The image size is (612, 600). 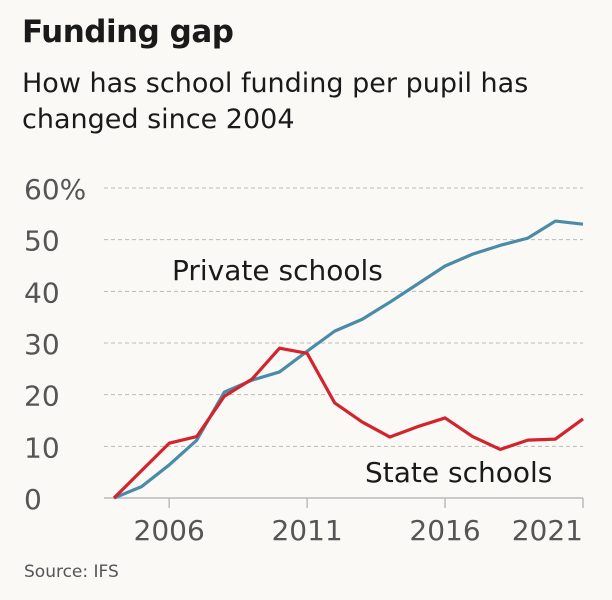 I want to click on y-tick-label: 50, so click(x=42, y=241).